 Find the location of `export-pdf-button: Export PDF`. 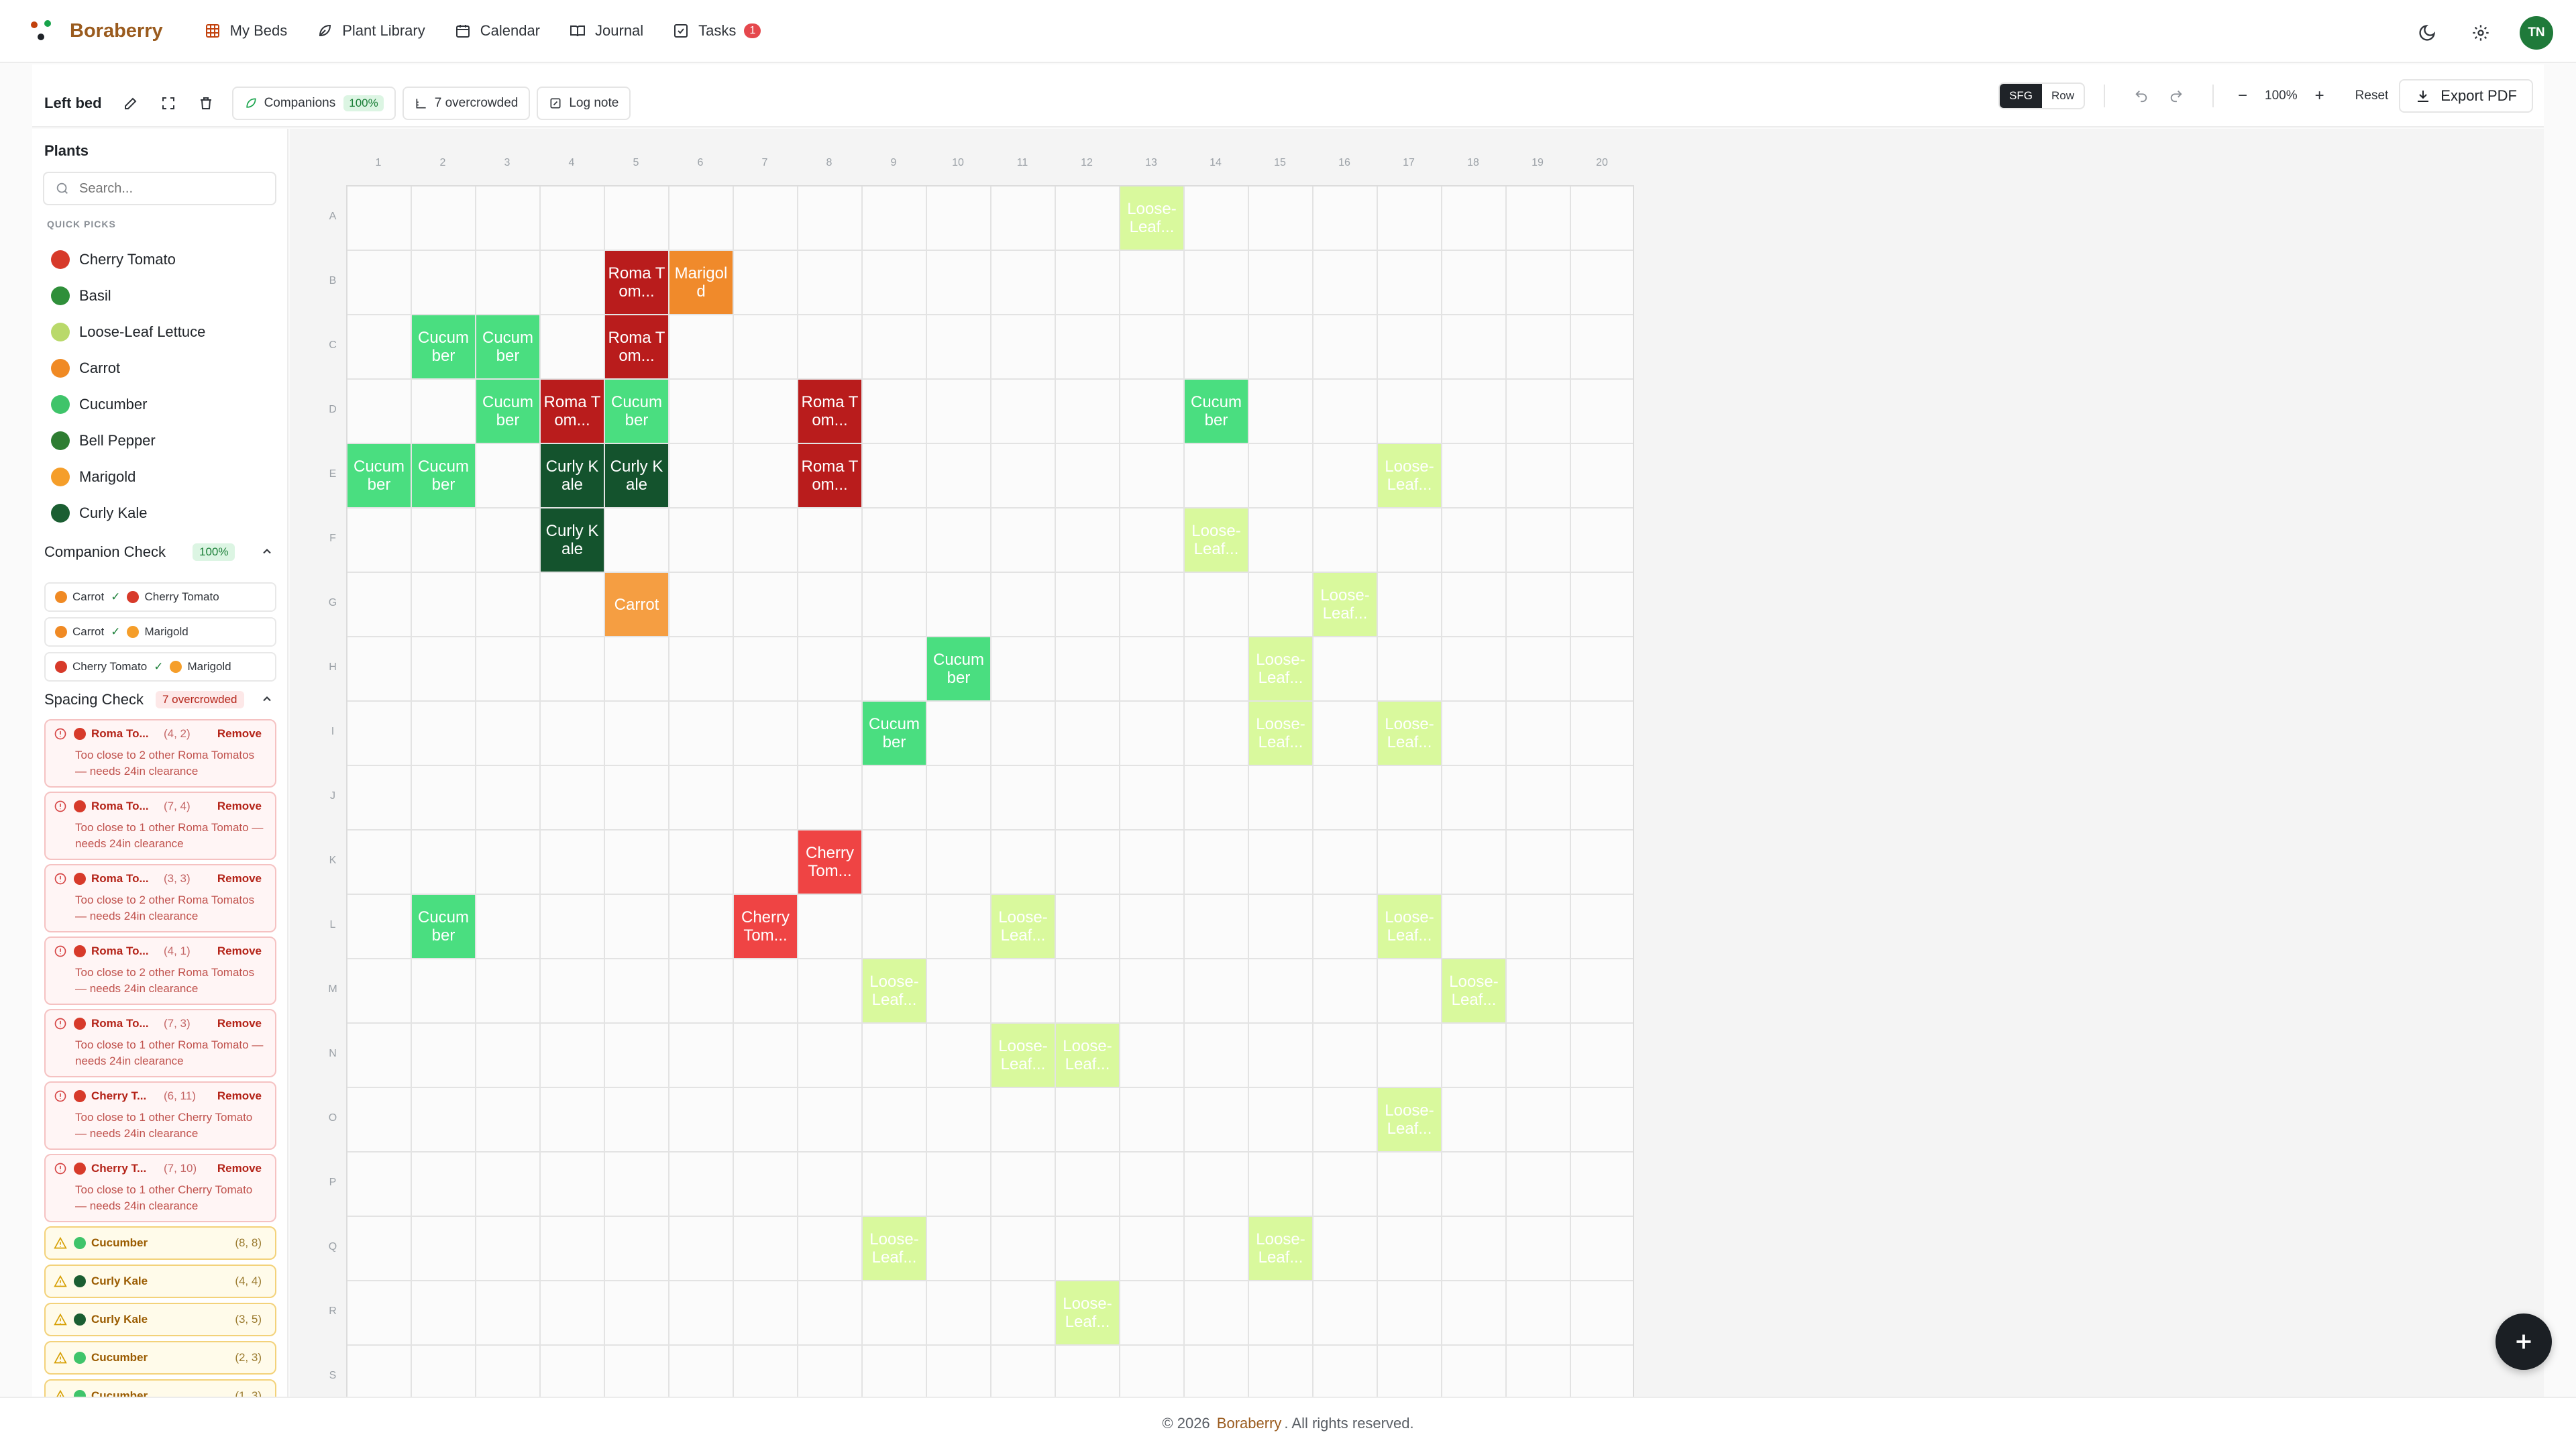

export-pdf-button: Export PDF is located at coordinates (2466, 96).